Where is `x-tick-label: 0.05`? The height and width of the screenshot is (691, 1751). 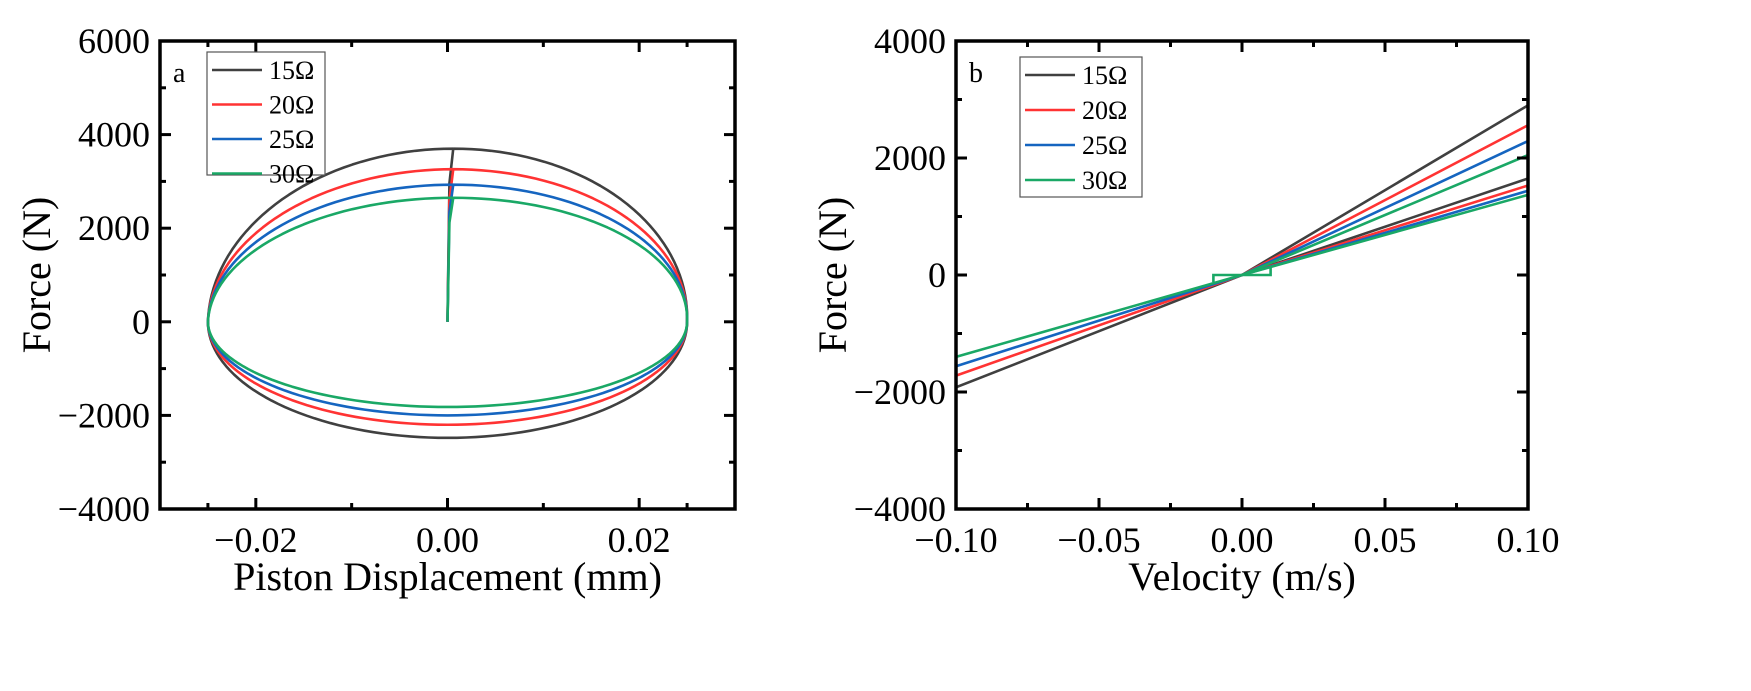 x-tick-label: 0.05 is located at coordinates (1385, 540).